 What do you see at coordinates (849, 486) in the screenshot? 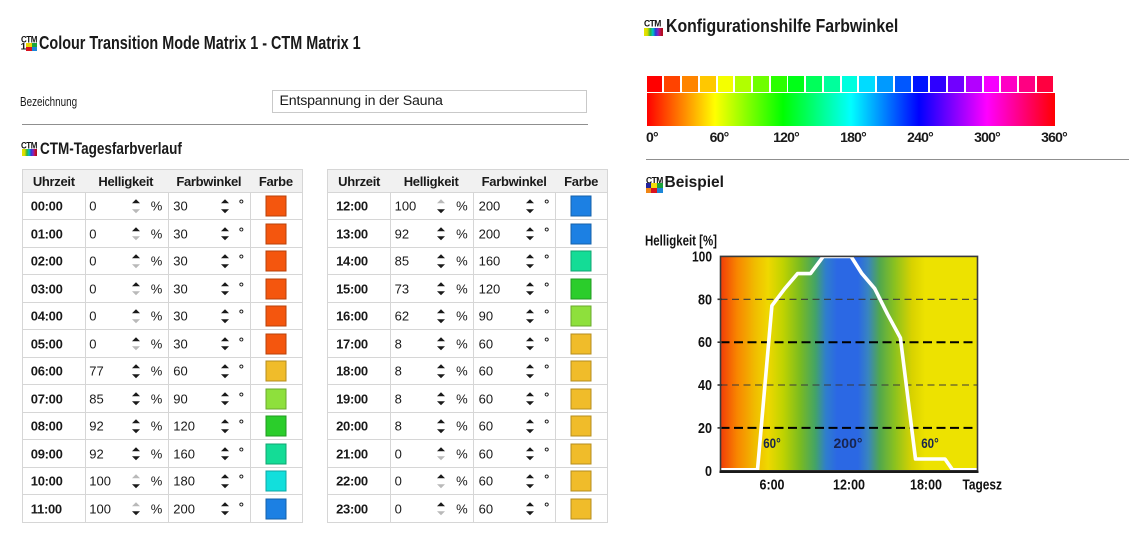
I see `svg-text: 12:00` at bounding box center [849, 486].